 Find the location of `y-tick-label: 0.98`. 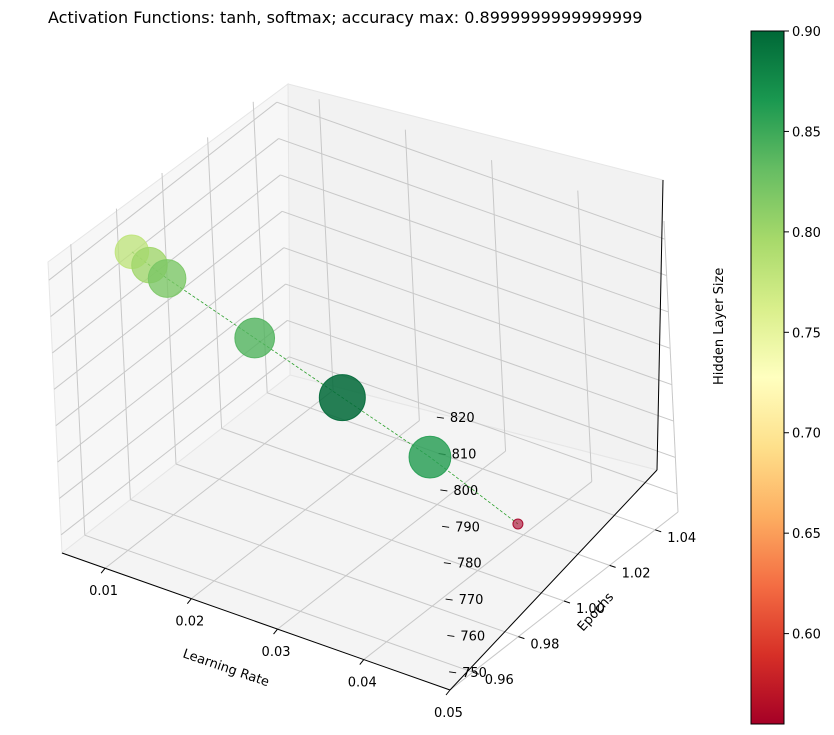

y-tick-label: 0.98 is located at coordinates (544, 645).